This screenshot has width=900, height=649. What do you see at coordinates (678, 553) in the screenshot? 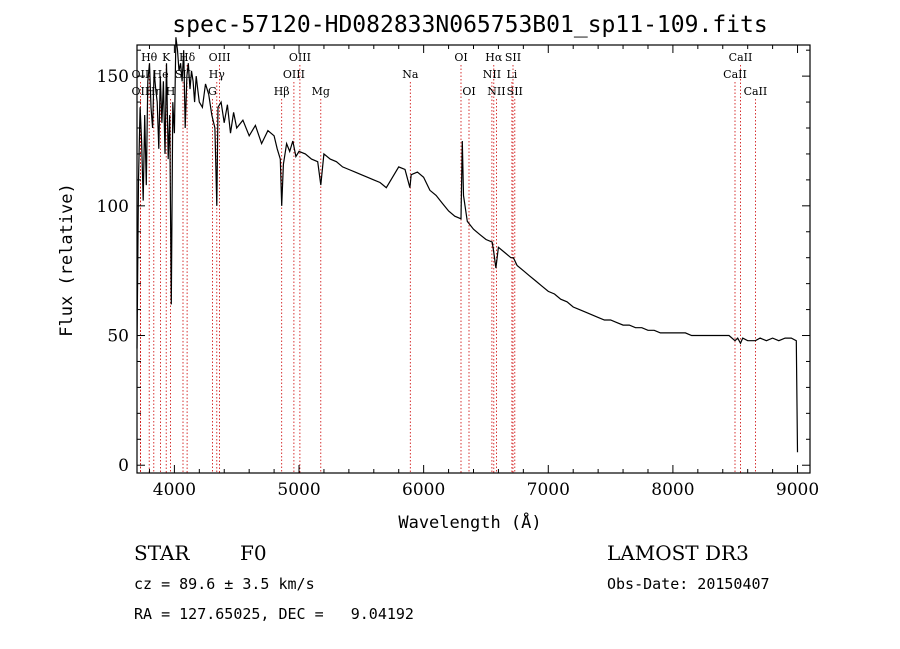
I see `survey-name: LAMOST DR3` at bounding box center [678, 553].